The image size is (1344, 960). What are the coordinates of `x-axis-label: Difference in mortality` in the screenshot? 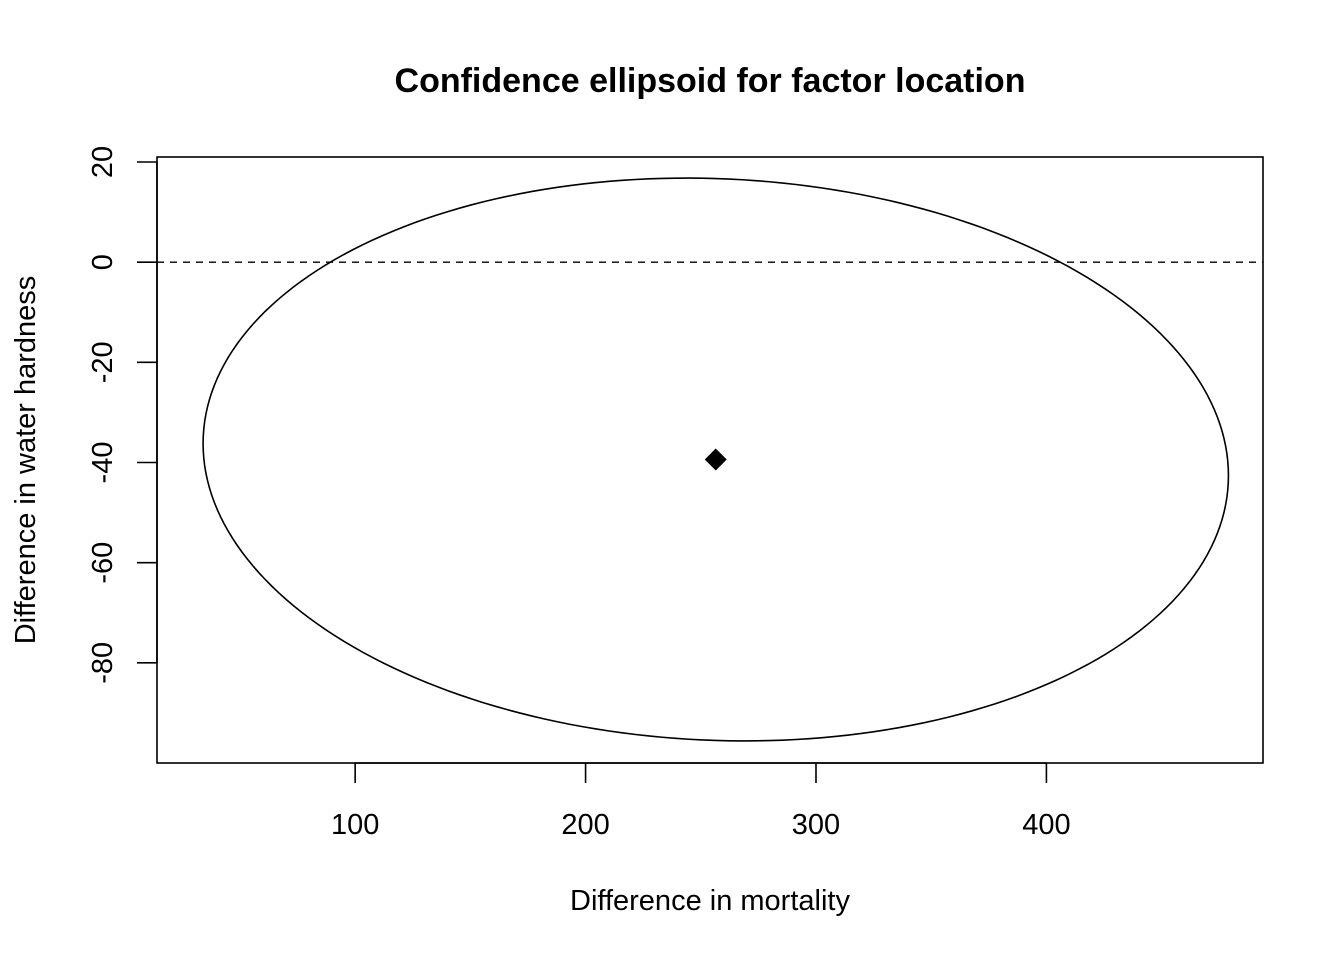 It's located at (710, 901).